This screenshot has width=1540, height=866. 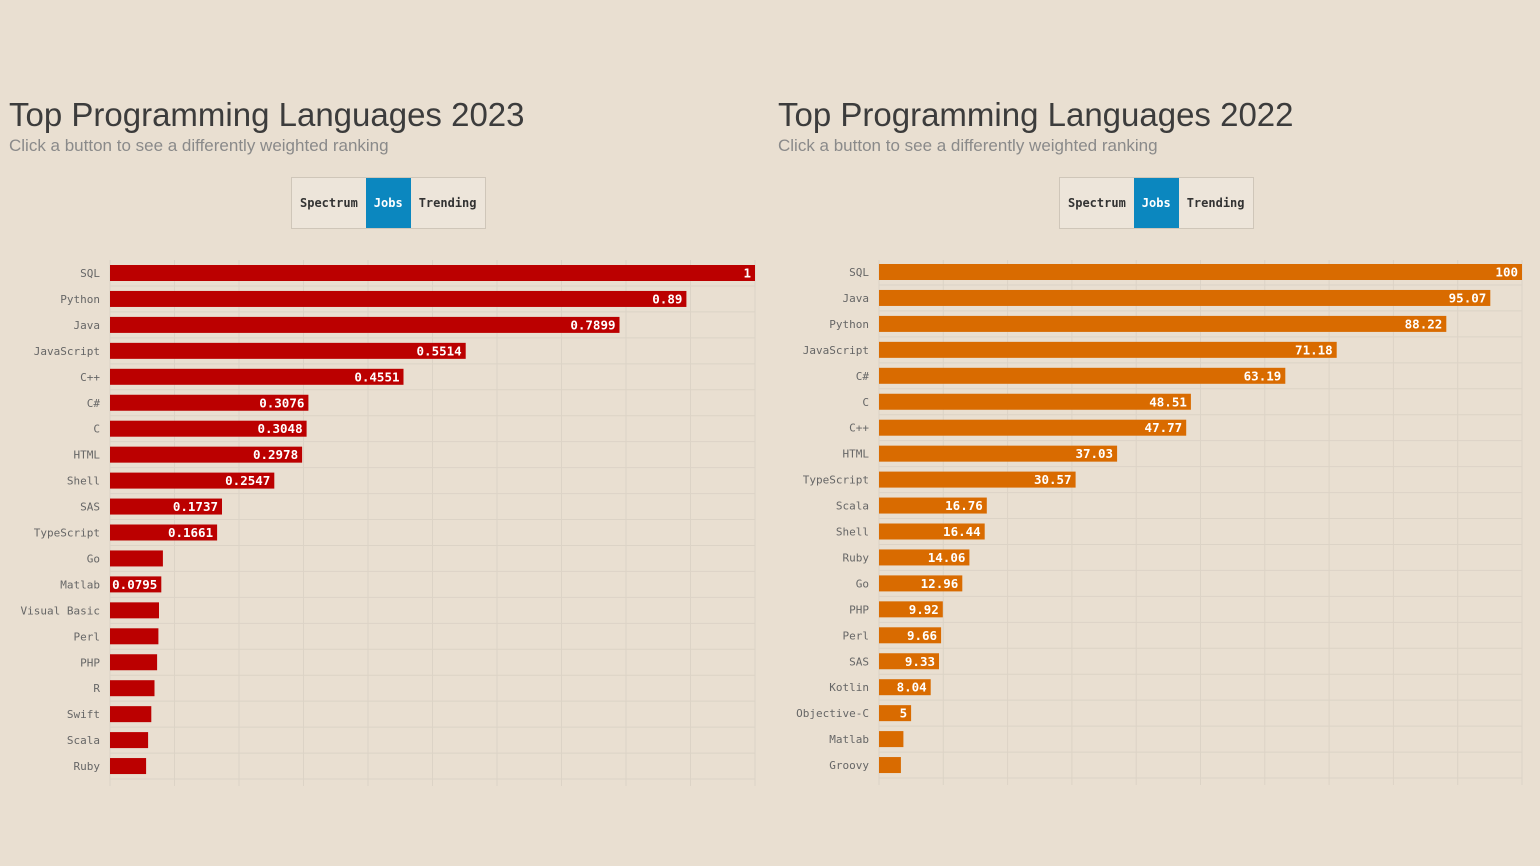 I want to click on category-label: R, so click(x=96, y=688).